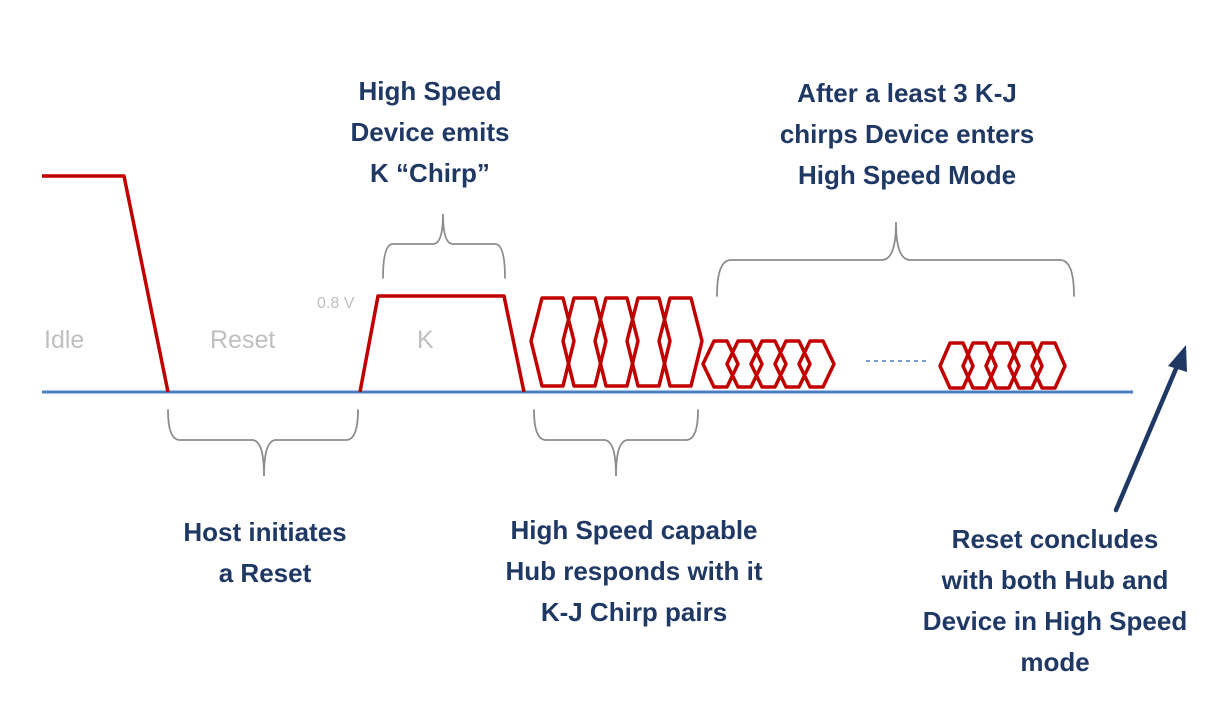 This screenshot has height=714, width=1232. I want to click on arrow-head-icon, so click(1177, 358).